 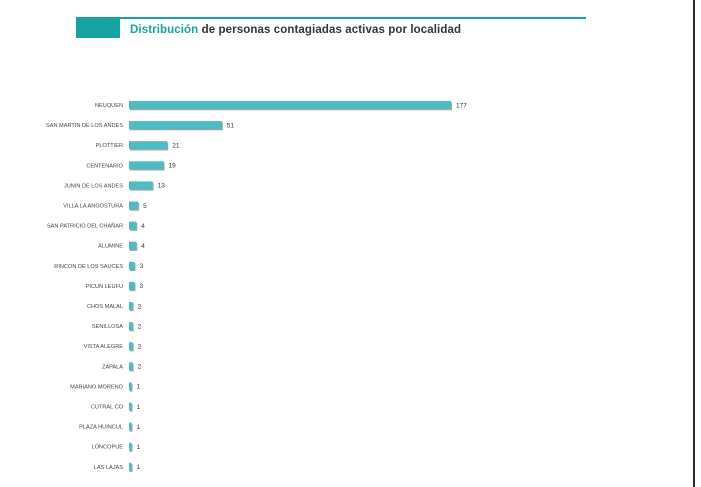 I want to click on category-label-villa-la-angostura: VILLA LA ANGOSTURA, so click(x=93, y=207).